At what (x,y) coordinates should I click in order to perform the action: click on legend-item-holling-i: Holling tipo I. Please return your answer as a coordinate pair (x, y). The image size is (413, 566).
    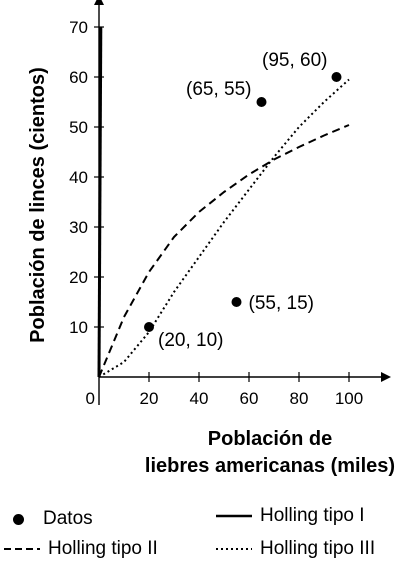
    Looking at the image, I should click on (290, 516).